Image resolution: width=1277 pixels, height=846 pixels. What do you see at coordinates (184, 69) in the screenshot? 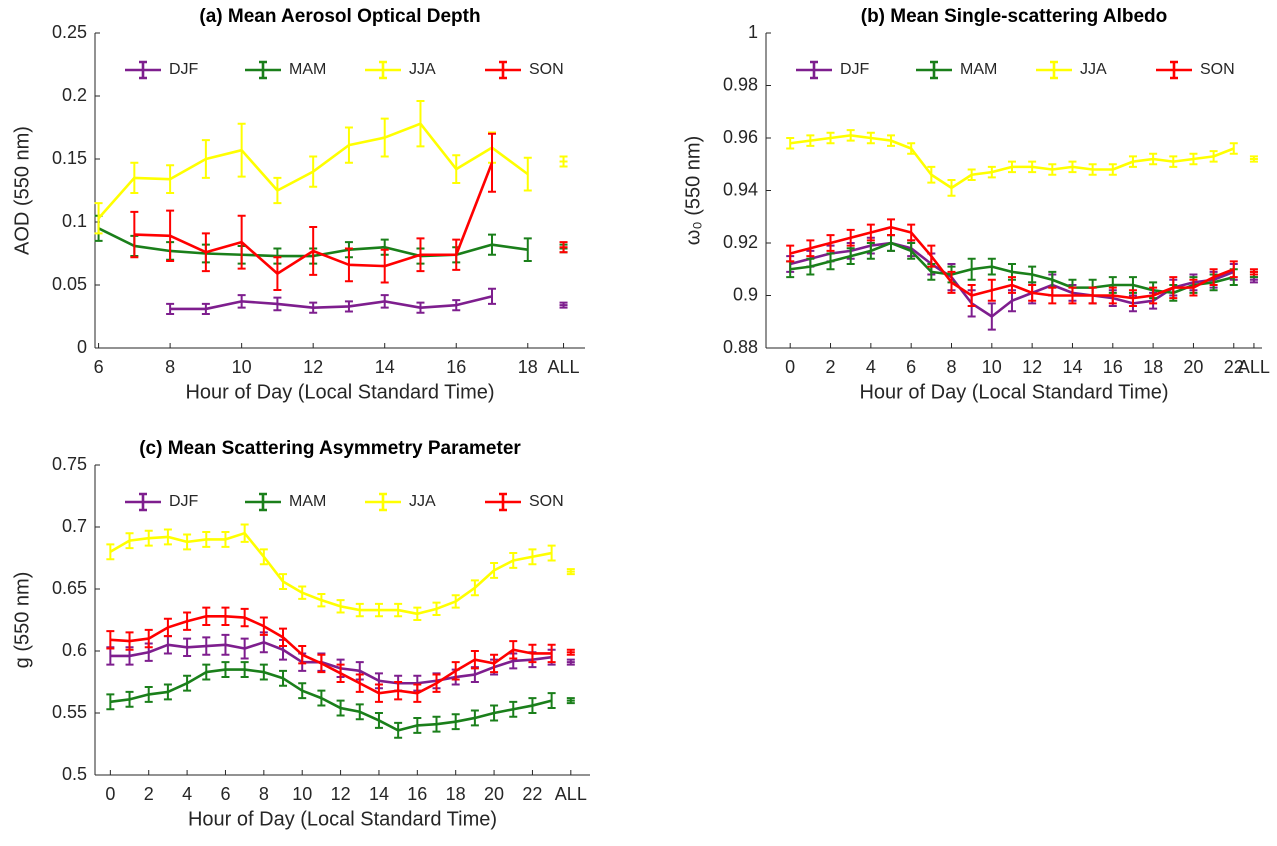
I see `legend-label: DJF` at bounding box center [184, 69].